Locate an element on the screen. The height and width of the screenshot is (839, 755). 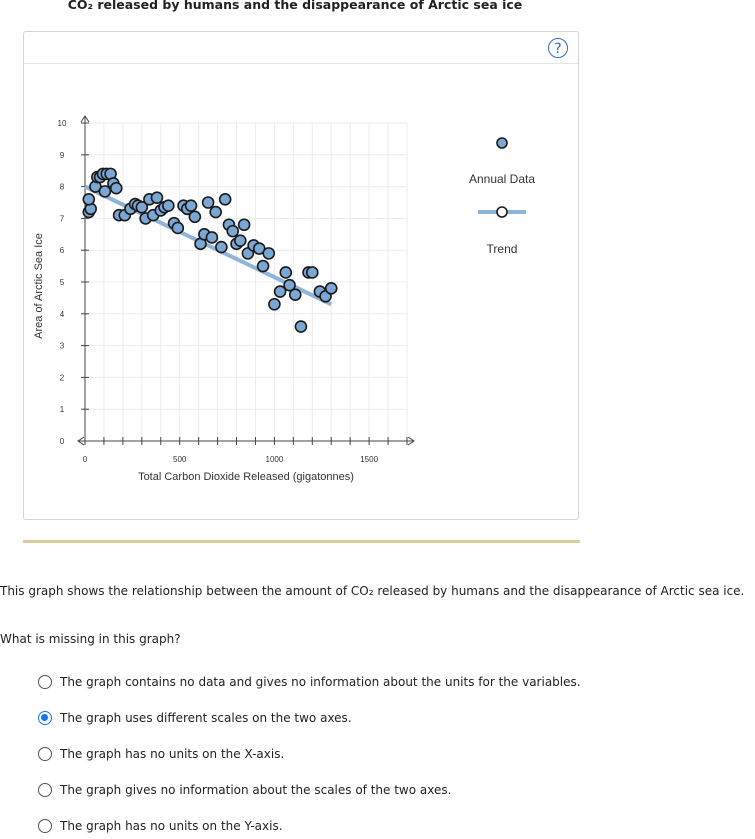
y-tick-label: 6 is located at coordinates (62, 250).